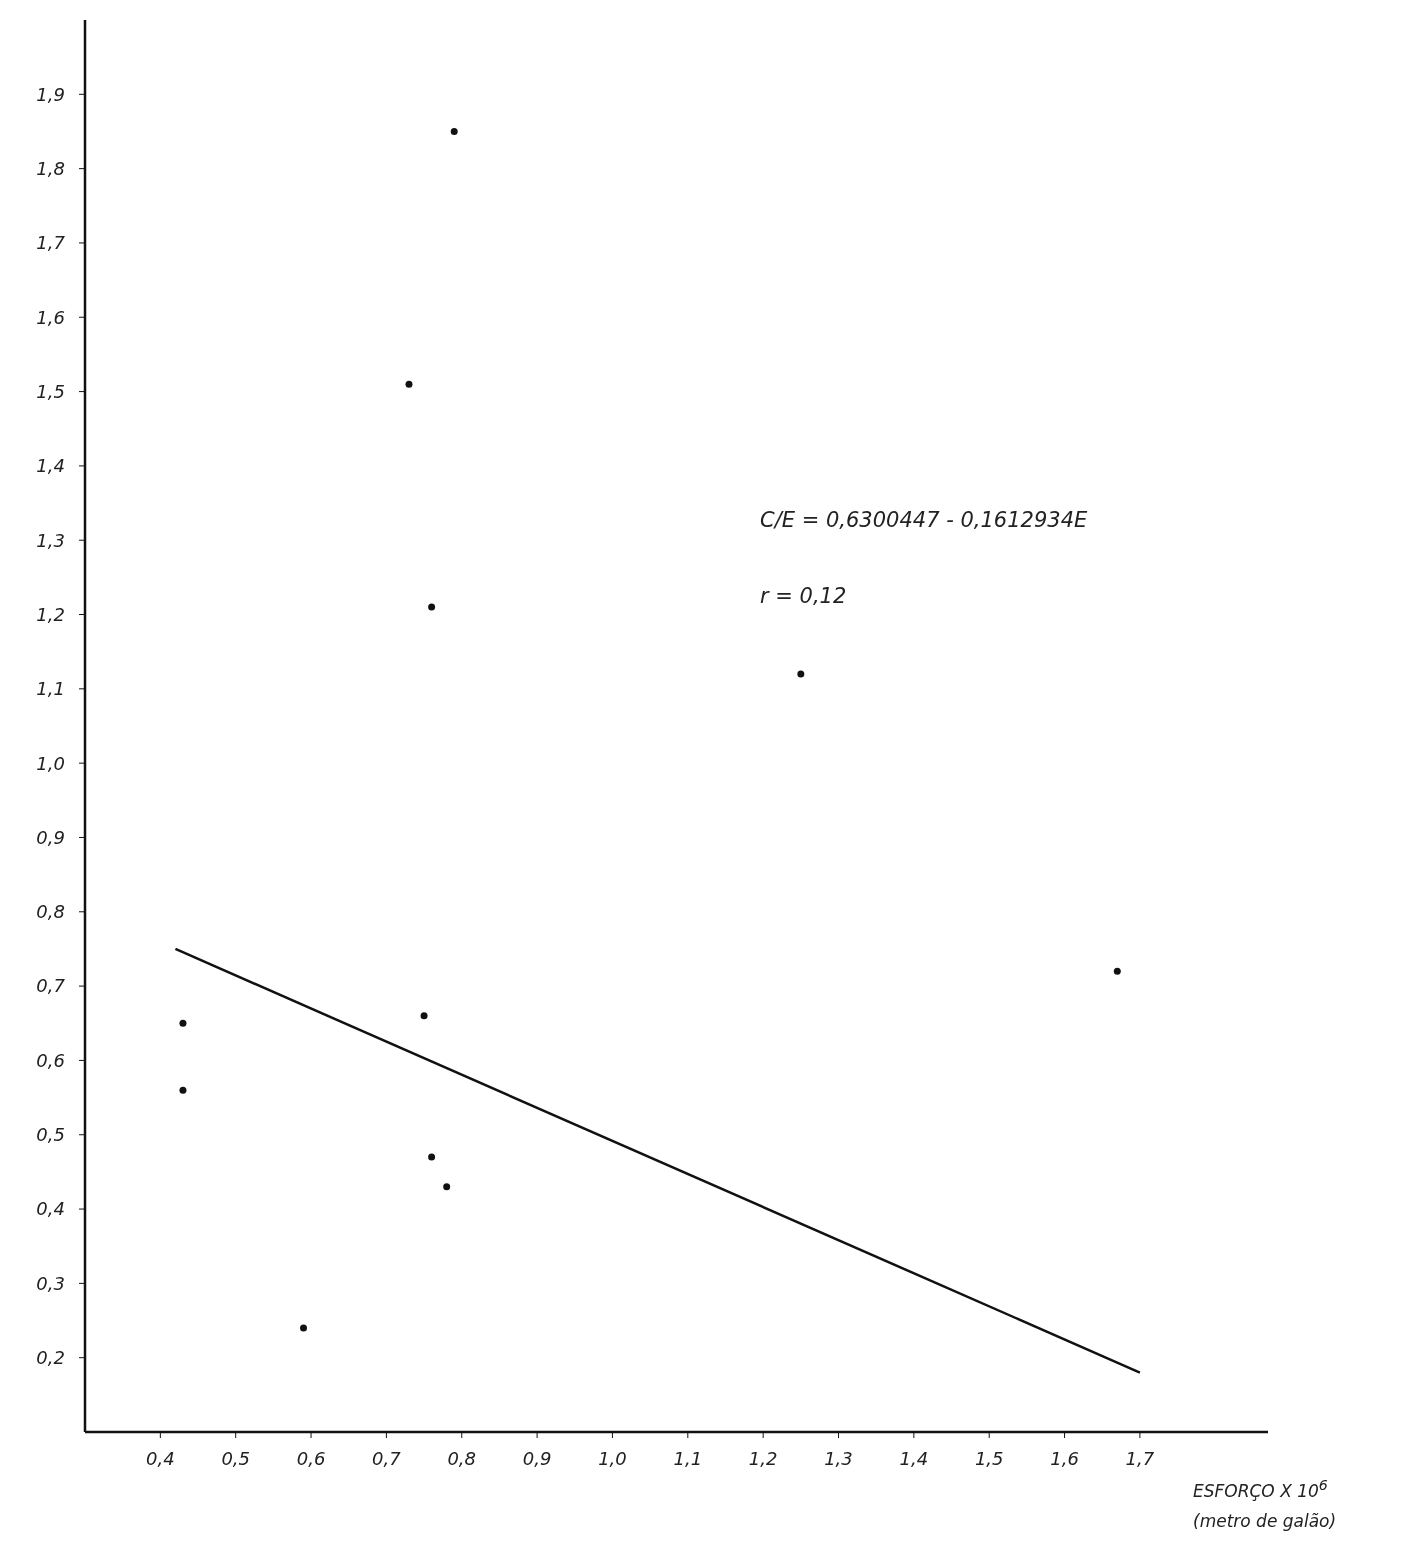  I want to click on y-tick-label: 0,3, so click(50, 1283).